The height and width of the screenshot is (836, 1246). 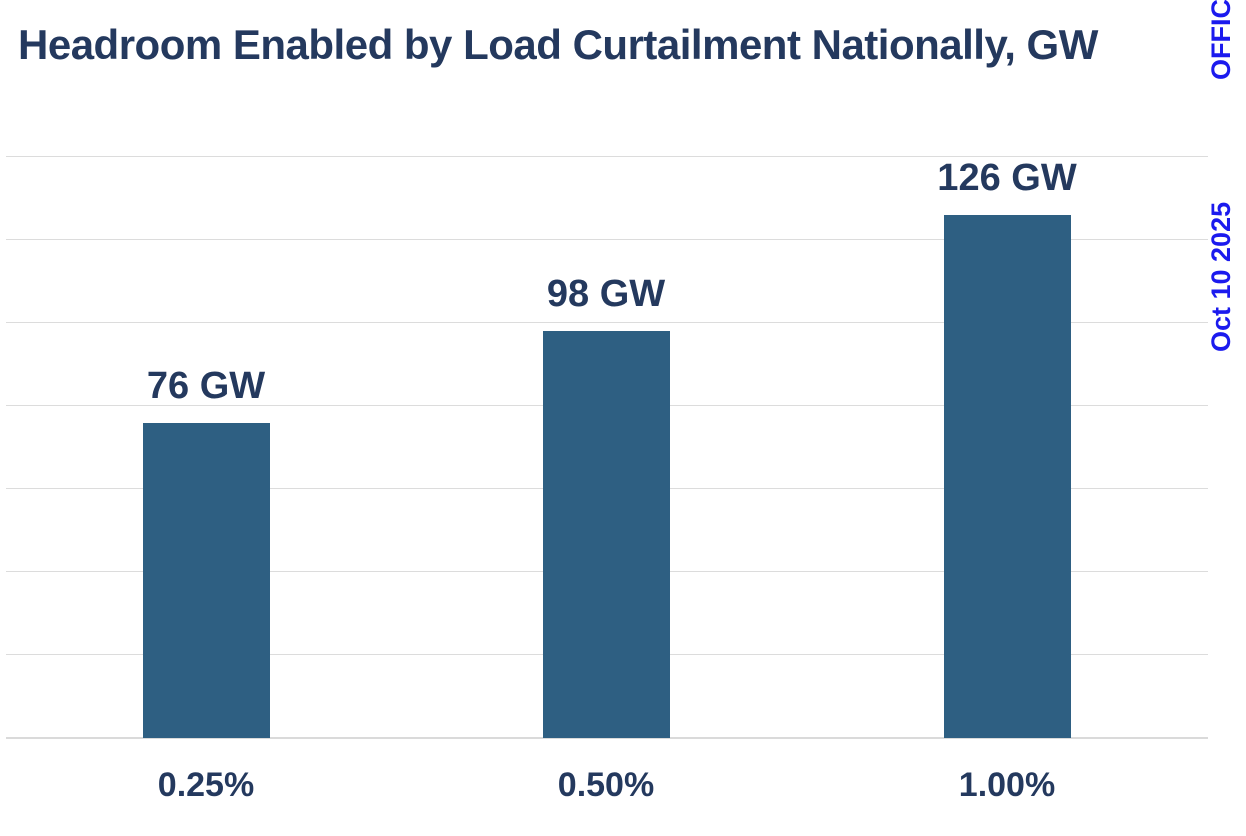 I want to click on value-label-0.50%: 98 GW, so click(x=606, y=294).